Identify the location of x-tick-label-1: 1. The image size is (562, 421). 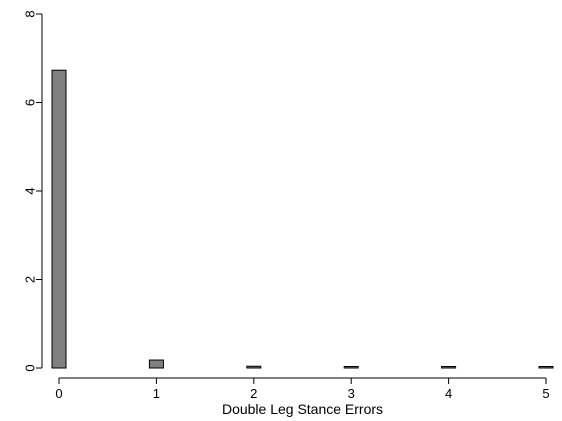
(156, 393).